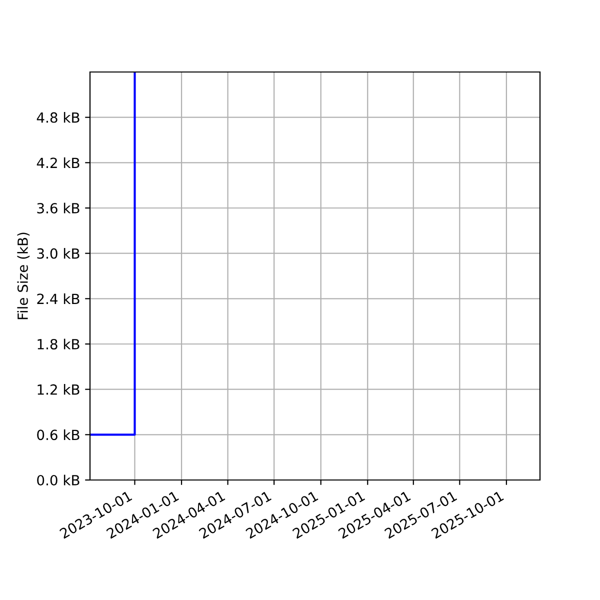 This screenshot has height=600, width=600. Describe the element at coordinates (23, 276) in the screenshot. I see `y-axis-title: File Size (kB)` at that location.